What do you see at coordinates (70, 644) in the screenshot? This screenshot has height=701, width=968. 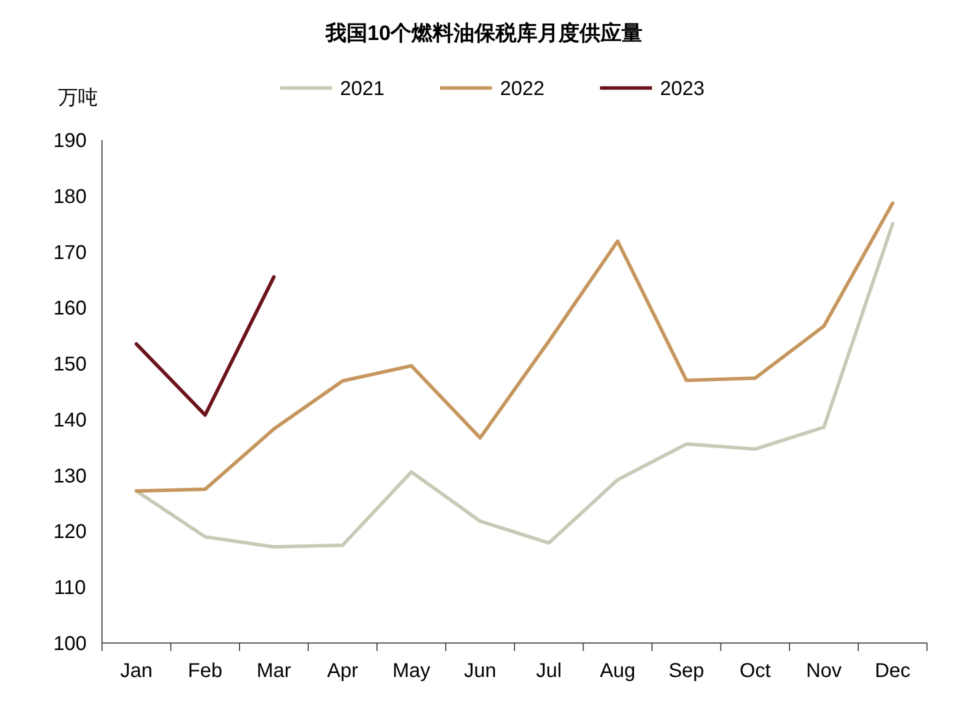 I see `y-tick-label: 100` at bounding box center [70, 644].